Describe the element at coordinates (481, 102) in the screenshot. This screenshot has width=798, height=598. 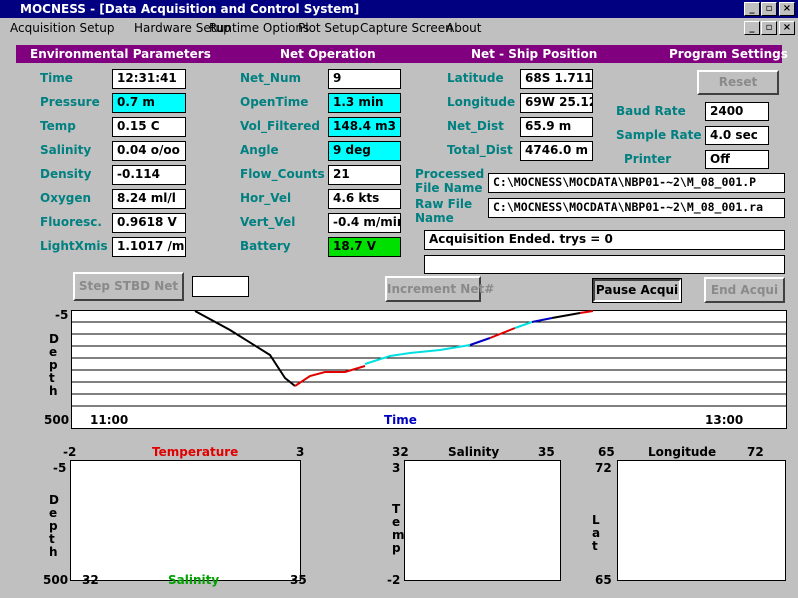
I see `field-label: Longitude` at that location.